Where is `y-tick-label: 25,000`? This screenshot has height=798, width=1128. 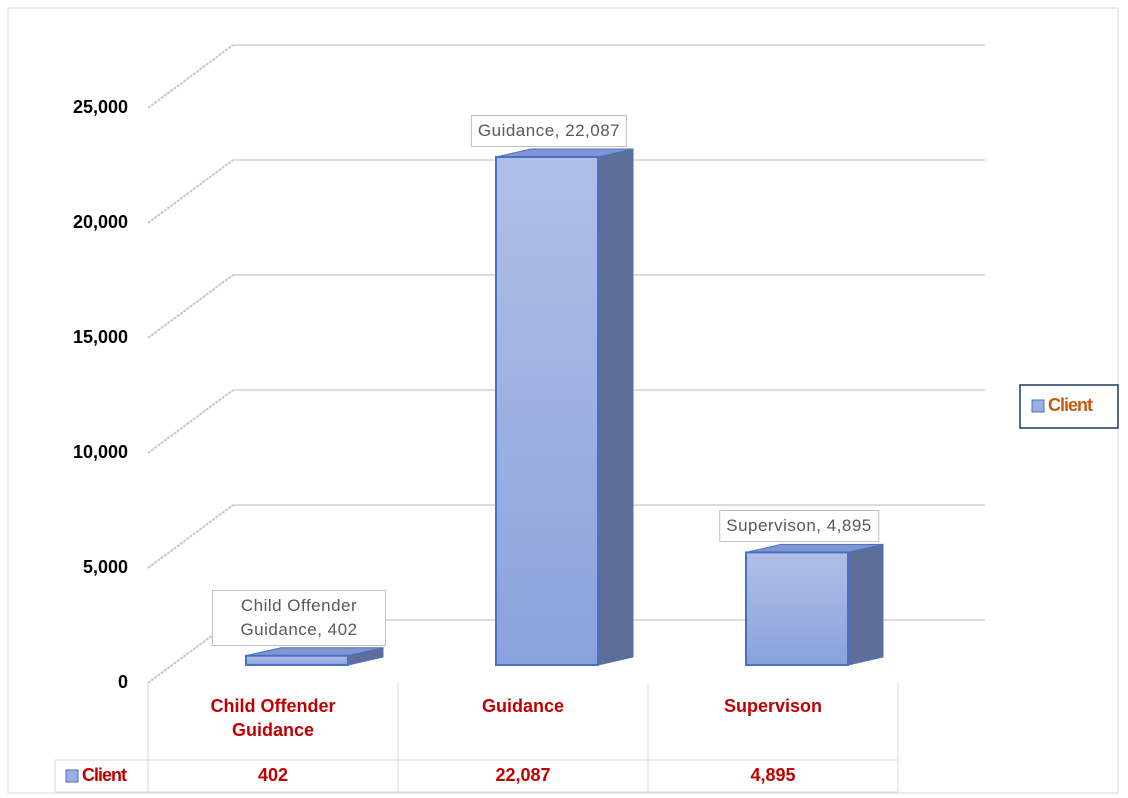
y-tick-label: 25,000 is located at coordinates (100, 107).